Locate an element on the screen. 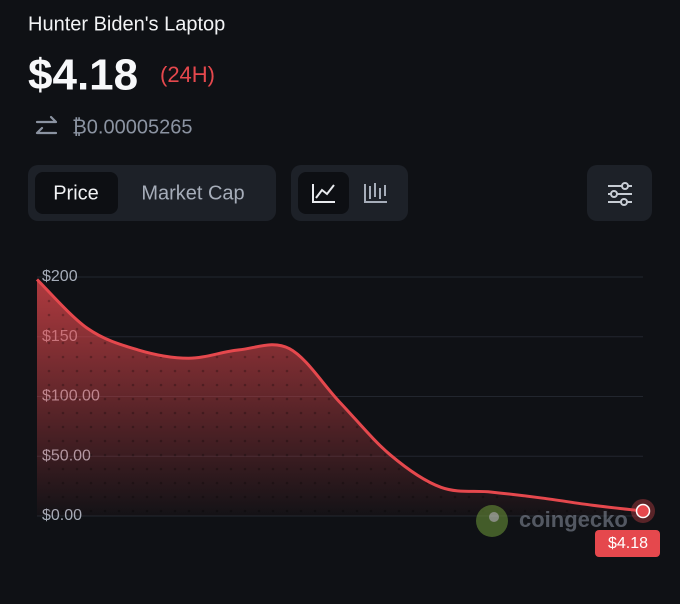 This screenshot has height=604, width=680. period: (24H) is located at coordinates (187, 74).